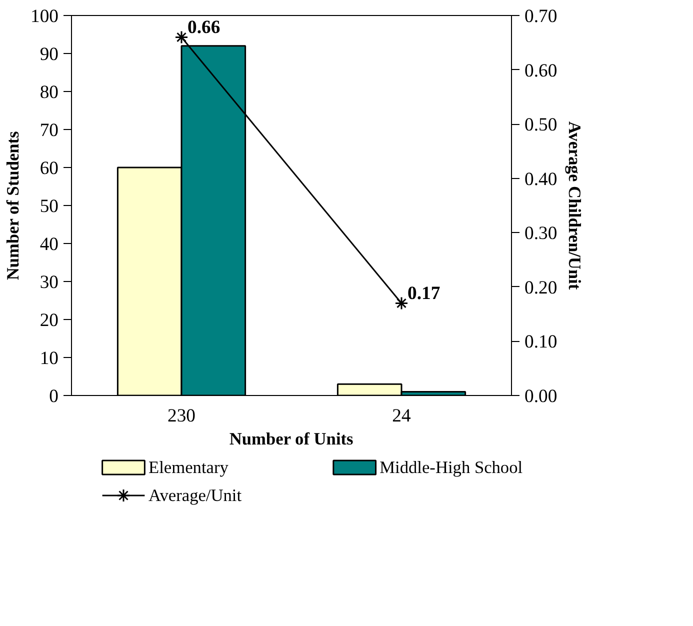  What do you see at coordinates (49, 282) in the screenshot?
I see `y-tick-label: 30` at bounding box center [49, 282].